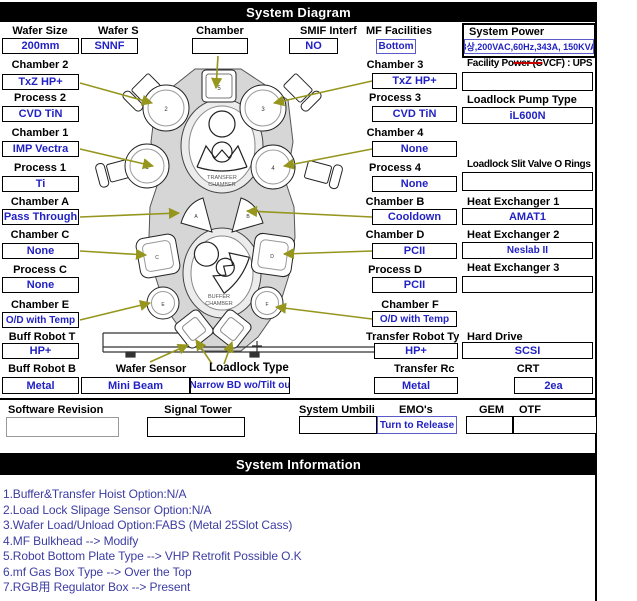 This screenshot has height=601, width=637. I want to click on hard-drive-label: Hard Drive, so click(495, 337).